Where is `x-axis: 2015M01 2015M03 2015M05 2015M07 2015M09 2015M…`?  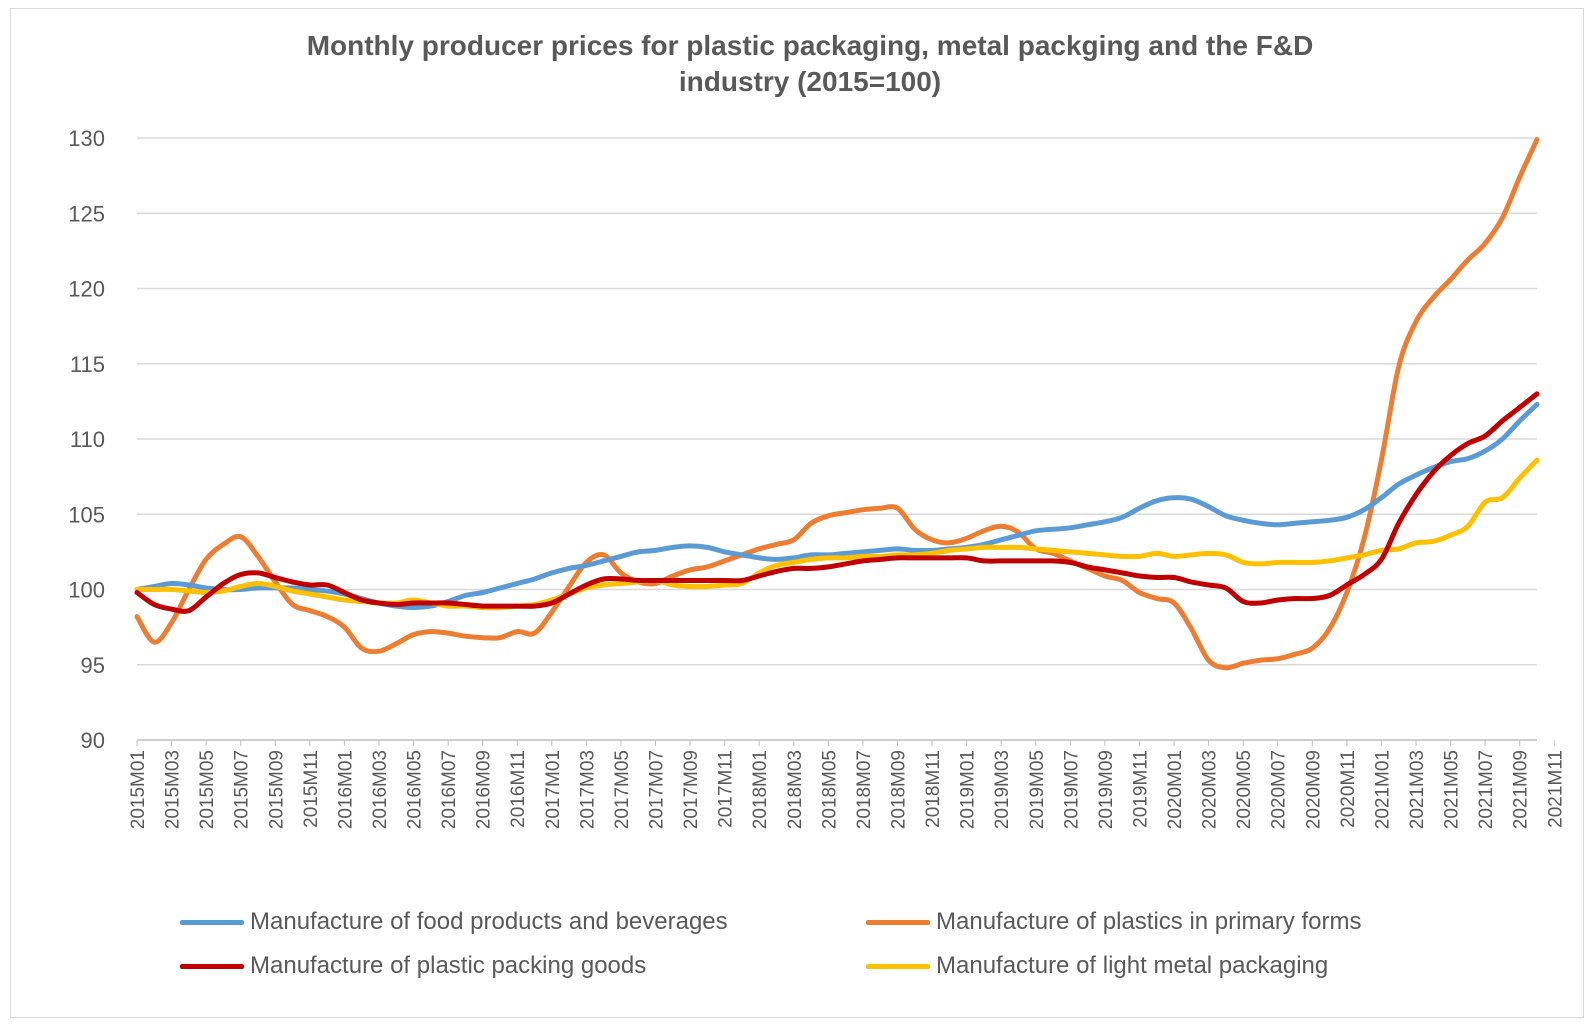 x-axis: 2015M01 2015M03 2015M05 2015M07 2015M09 2015M… is located at coordinates (847, 784).